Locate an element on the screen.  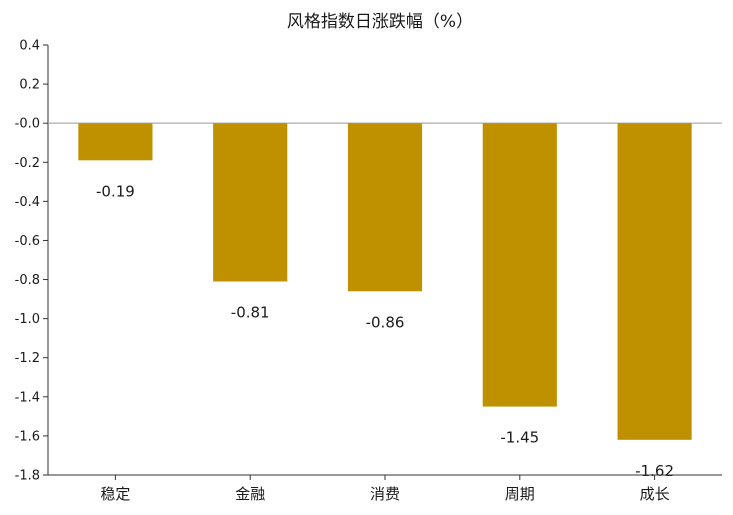
data-label: -0.86 is located at coordinates (385, 322).